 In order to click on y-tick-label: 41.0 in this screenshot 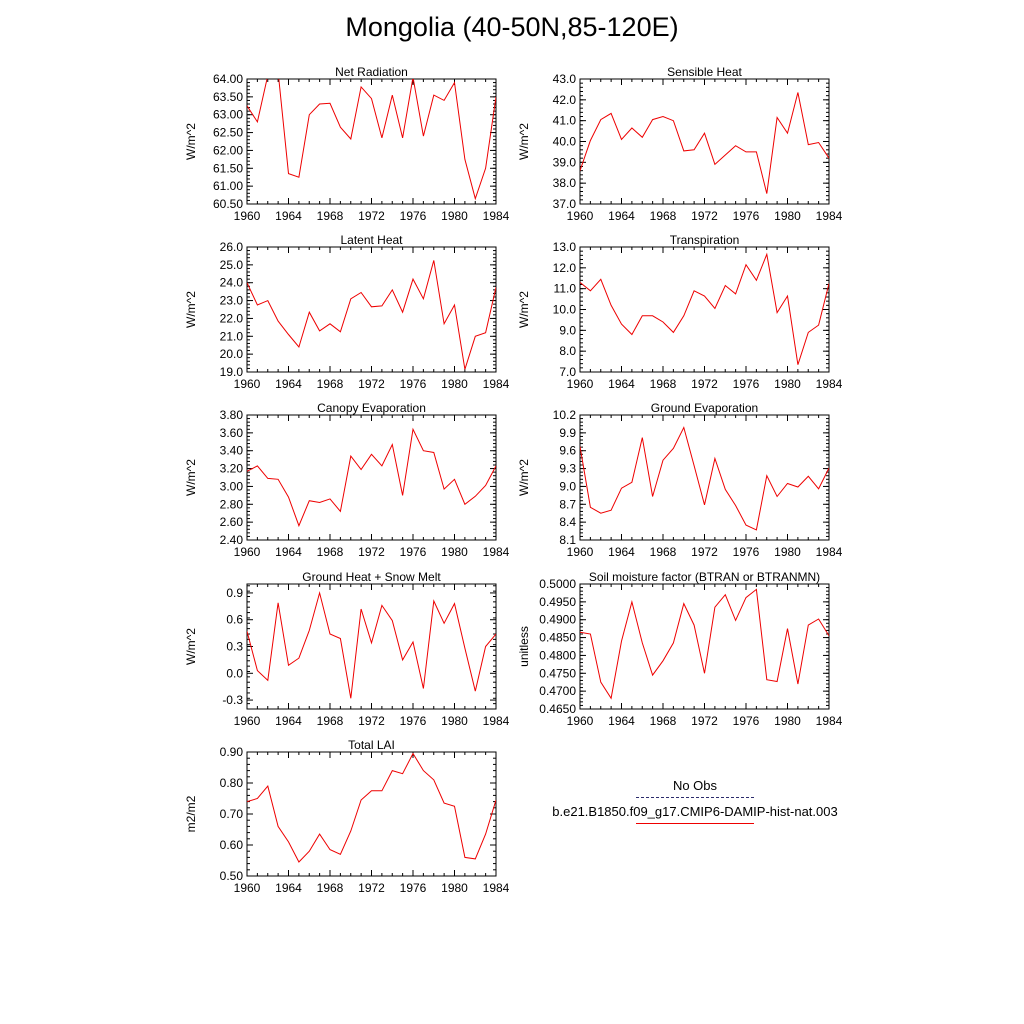, I will do `click(565, 121)`.